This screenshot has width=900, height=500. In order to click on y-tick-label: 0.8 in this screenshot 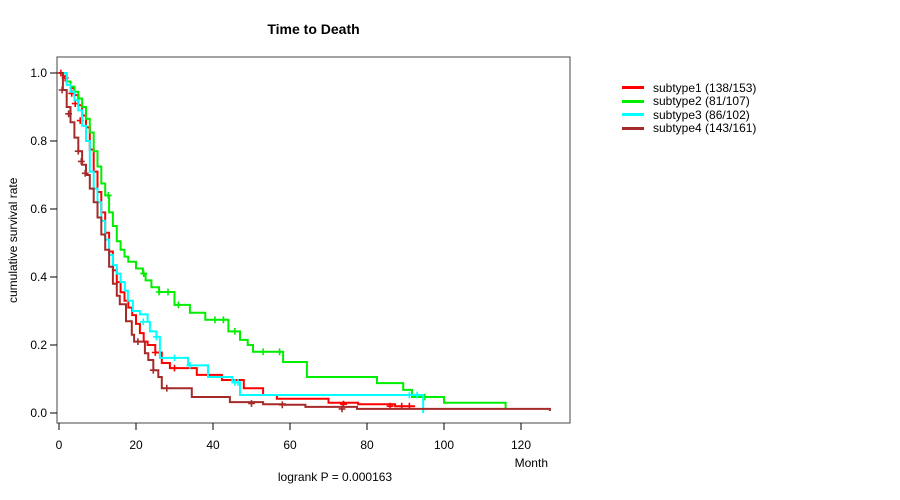, I will do `click(38, 141)`.